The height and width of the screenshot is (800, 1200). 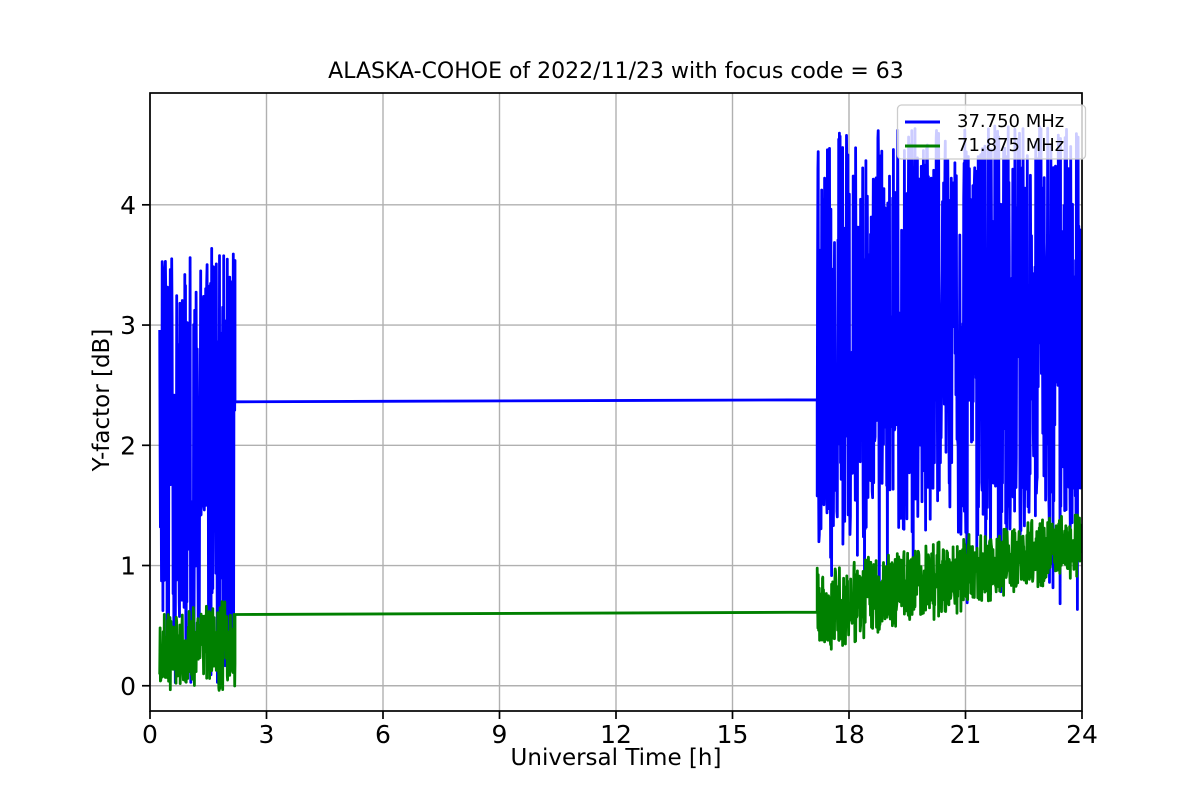 What do you see at coordinates (616, 734) in the screenshot?
I see `x-tick-label: 12` at bounding box center [616, 734].